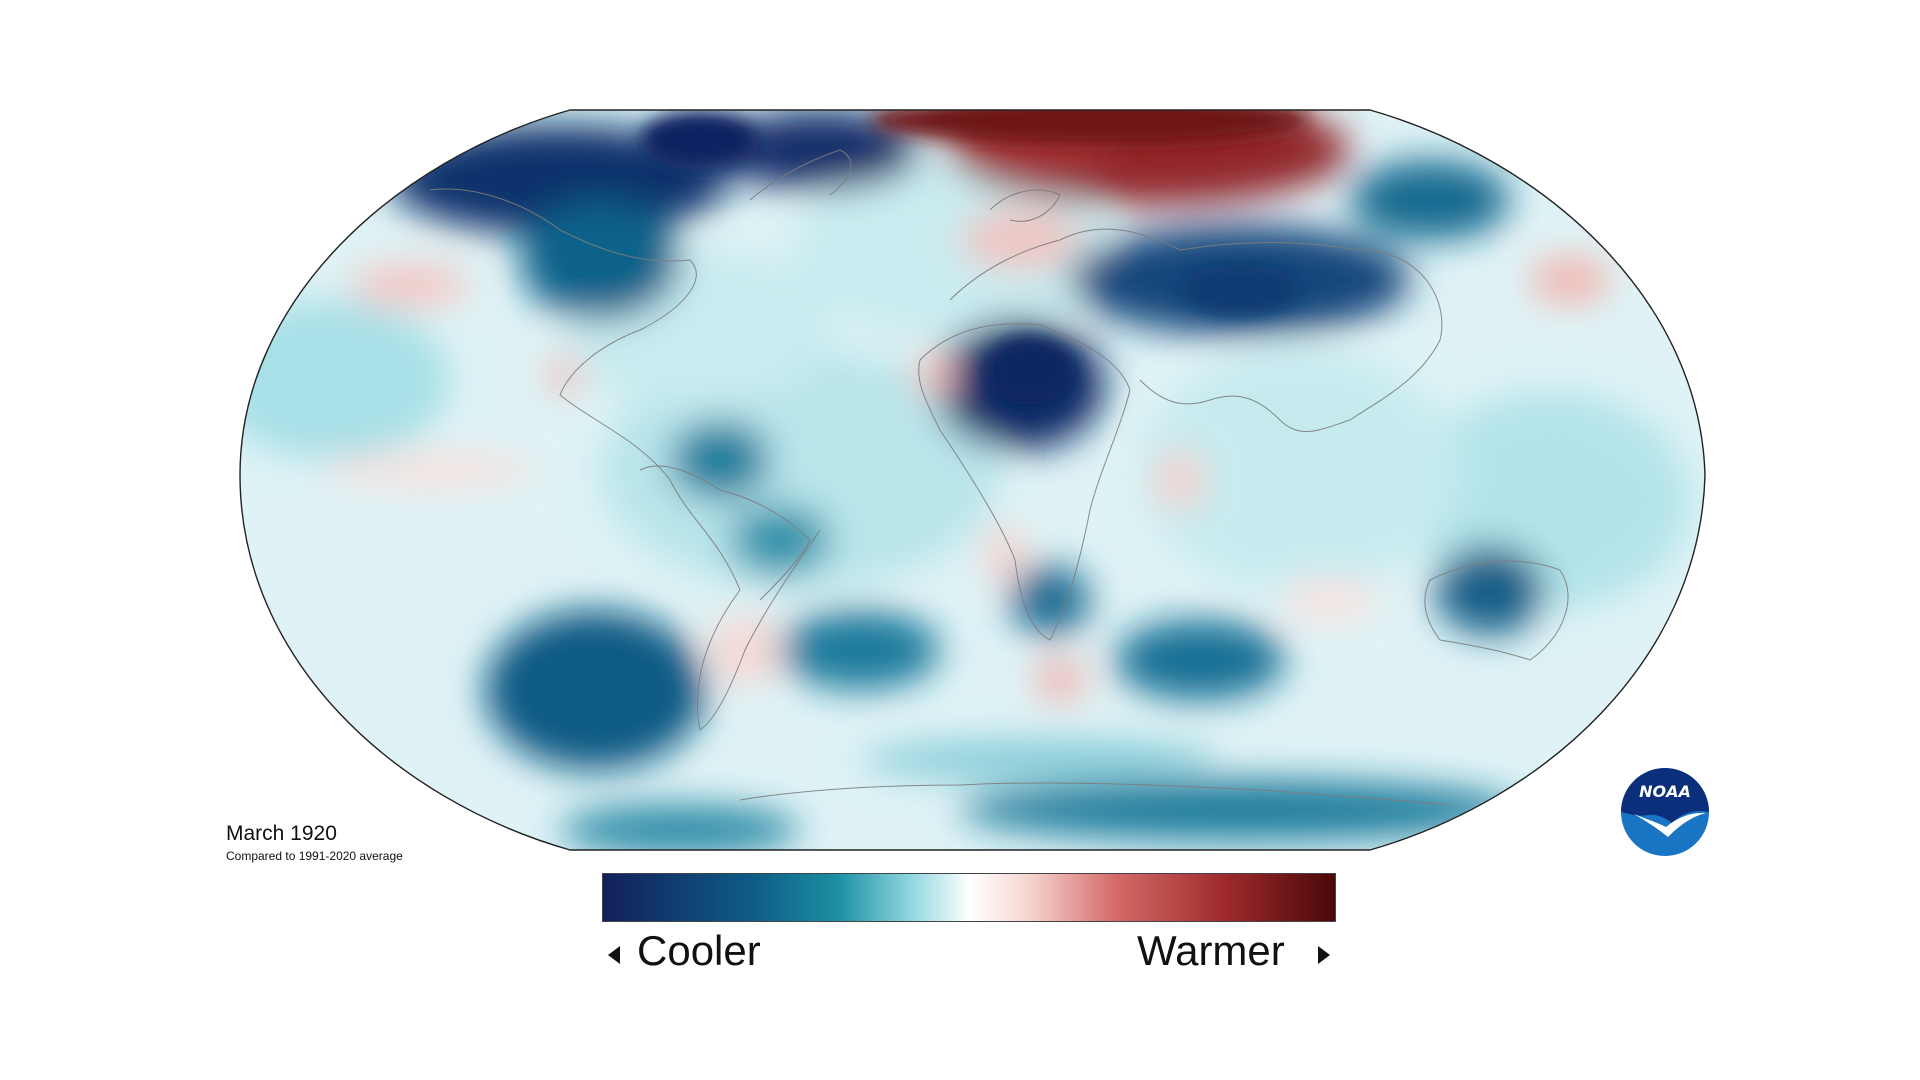 This screenshot has width=1920, height=1080. I want to click on cooler-label: Cooler, so click(699, 950).